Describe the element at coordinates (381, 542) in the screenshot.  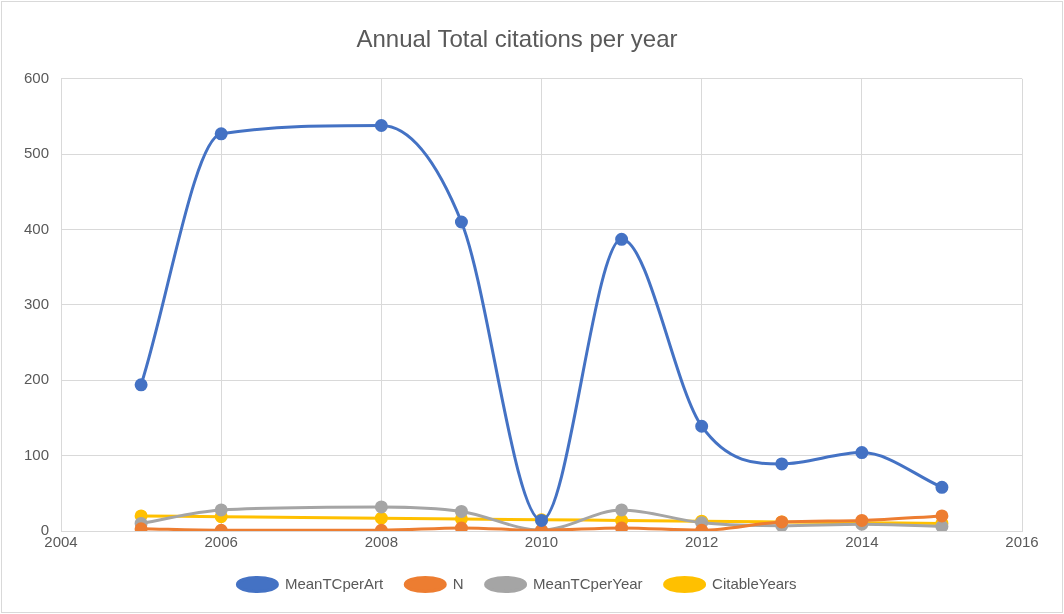
I see `x-tick-label: 2008` at that location.